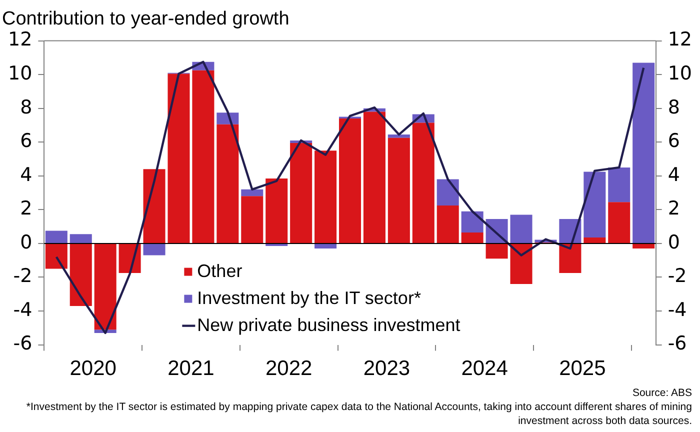 The height and width of the screenshot is (432, 700). I want to click on y2-tick-label: 10, so click(680, 73).